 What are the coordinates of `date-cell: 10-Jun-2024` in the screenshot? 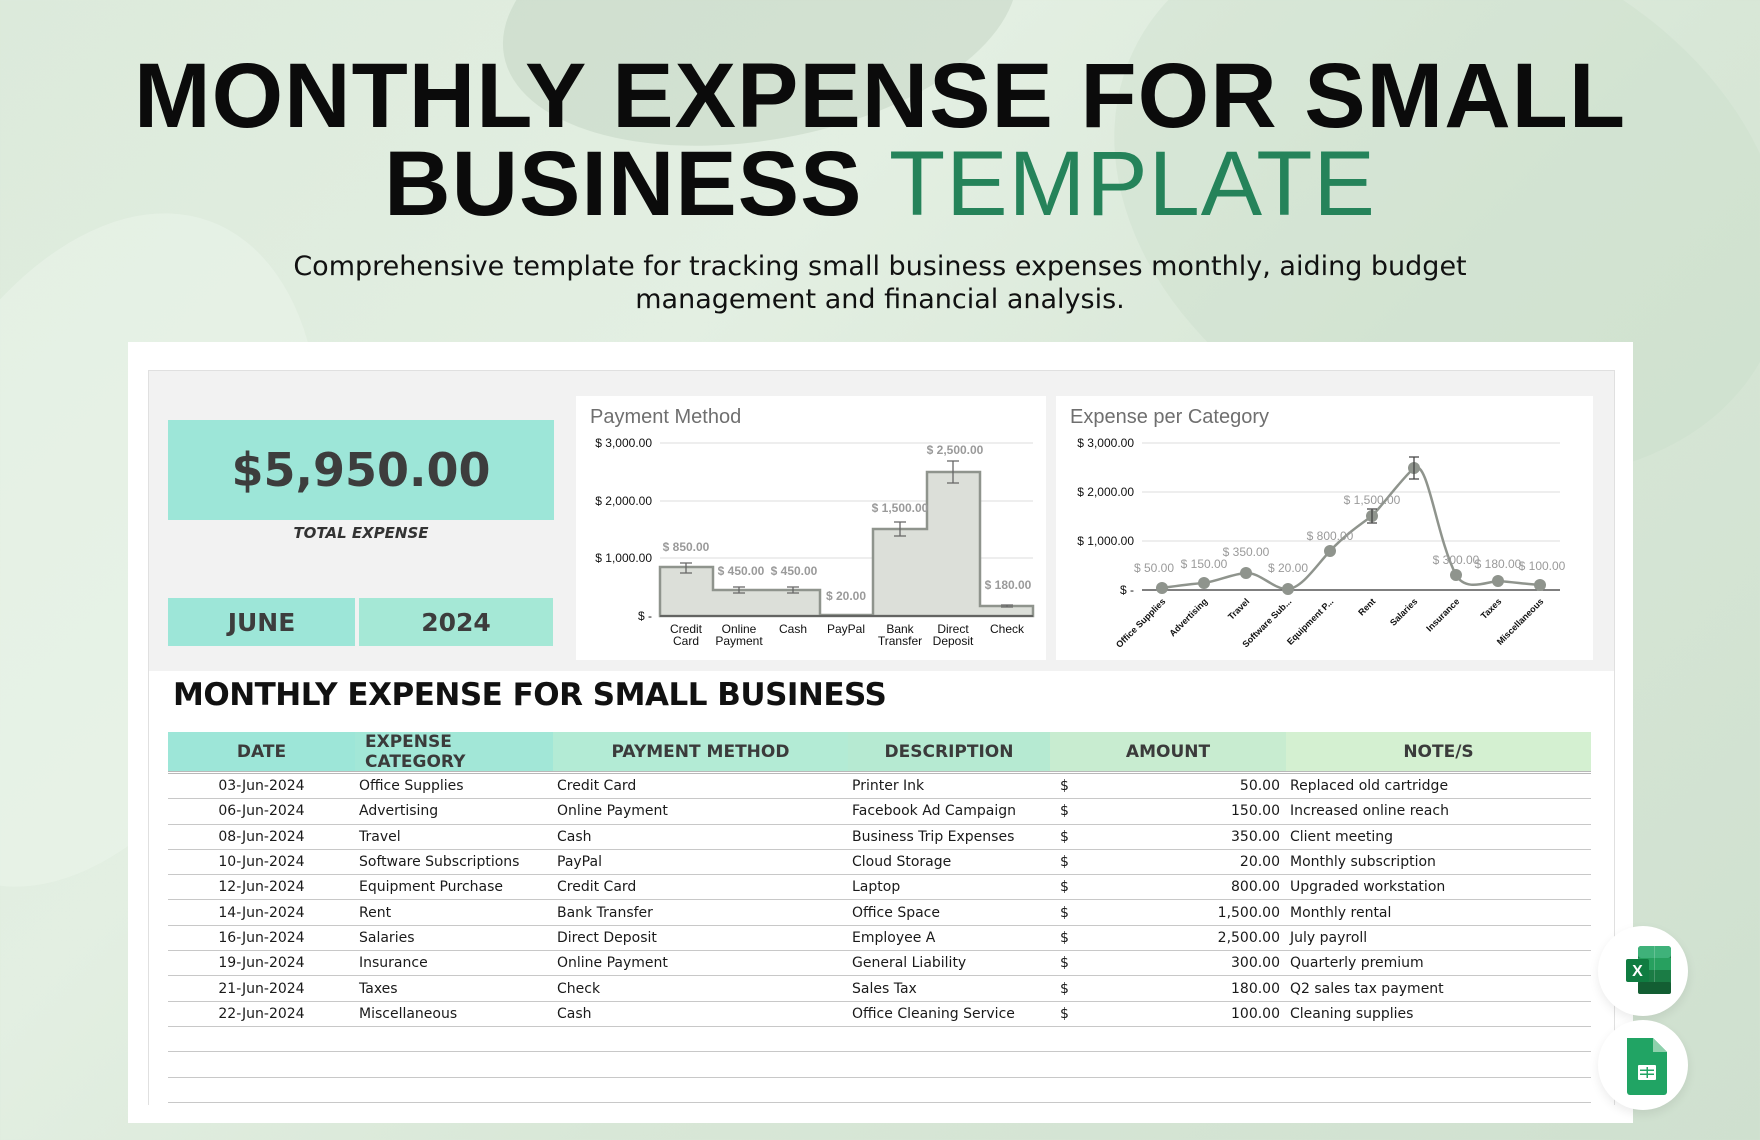 It's located at (261, 862).